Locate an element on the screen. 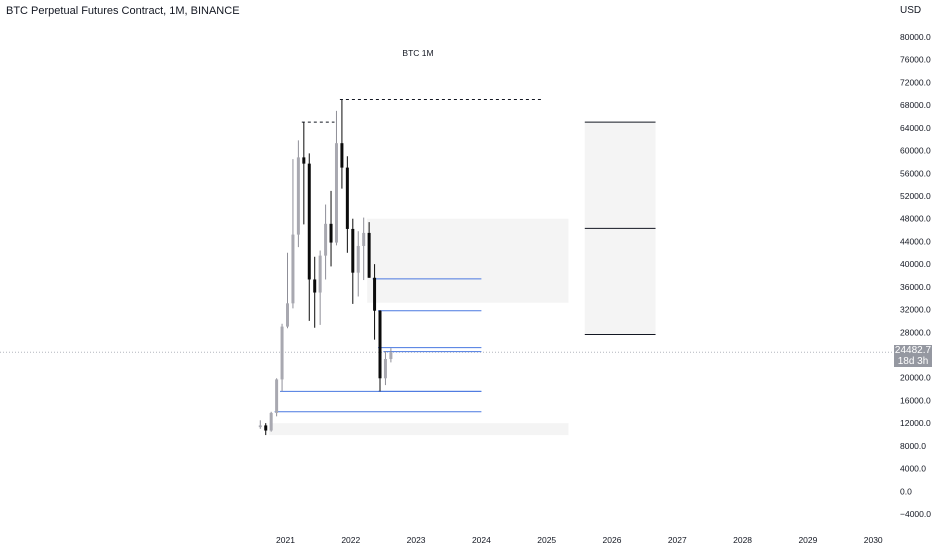 The height and width of the screenshot is (555, 932). y-tick-label: 28000.0 is located at coordinates (915, 332).